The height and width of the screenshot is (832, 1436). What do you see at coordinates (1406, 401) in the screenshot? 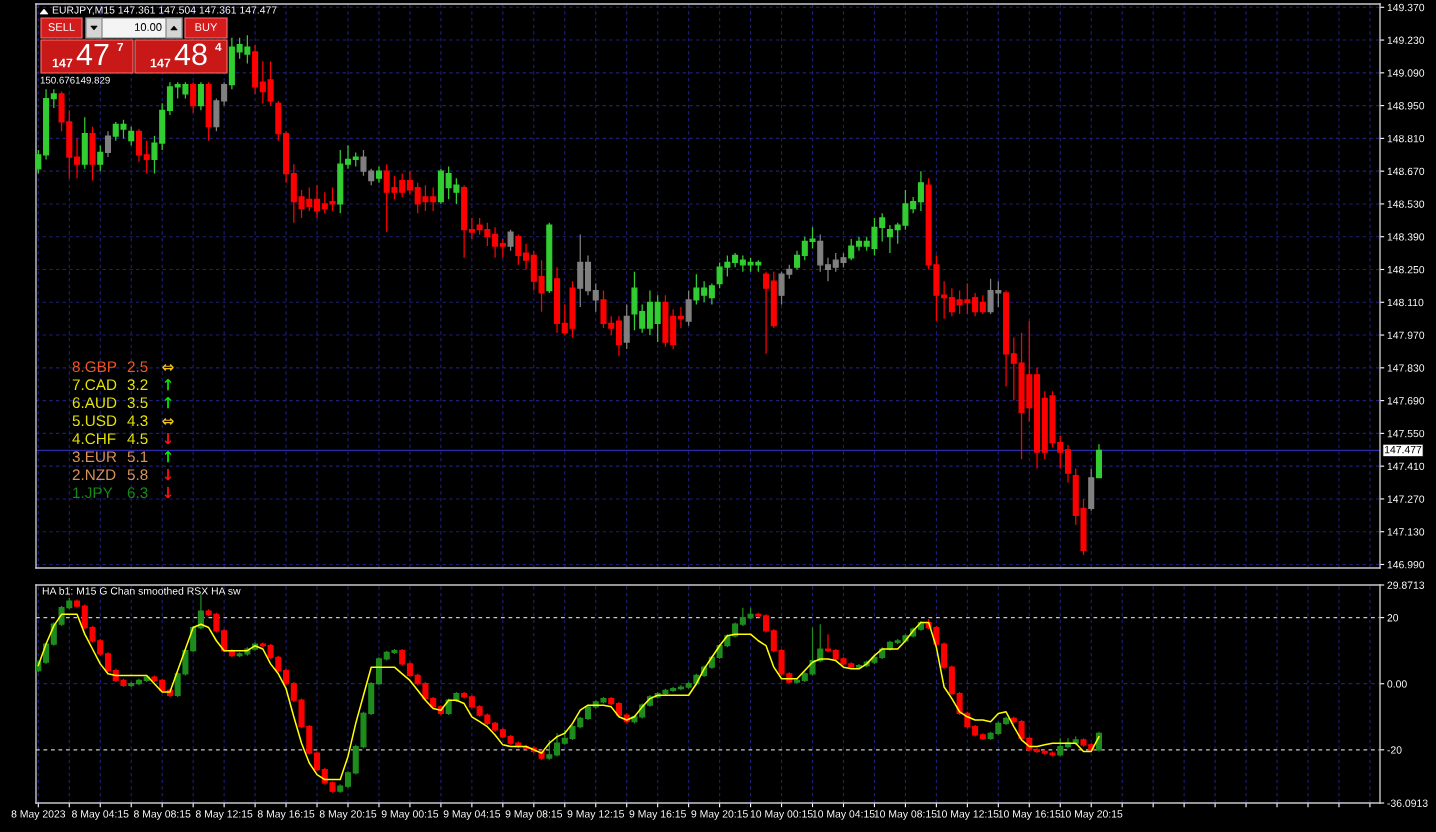
I see `y-tick-label: 147.690` at bounding box center [1406, 401].